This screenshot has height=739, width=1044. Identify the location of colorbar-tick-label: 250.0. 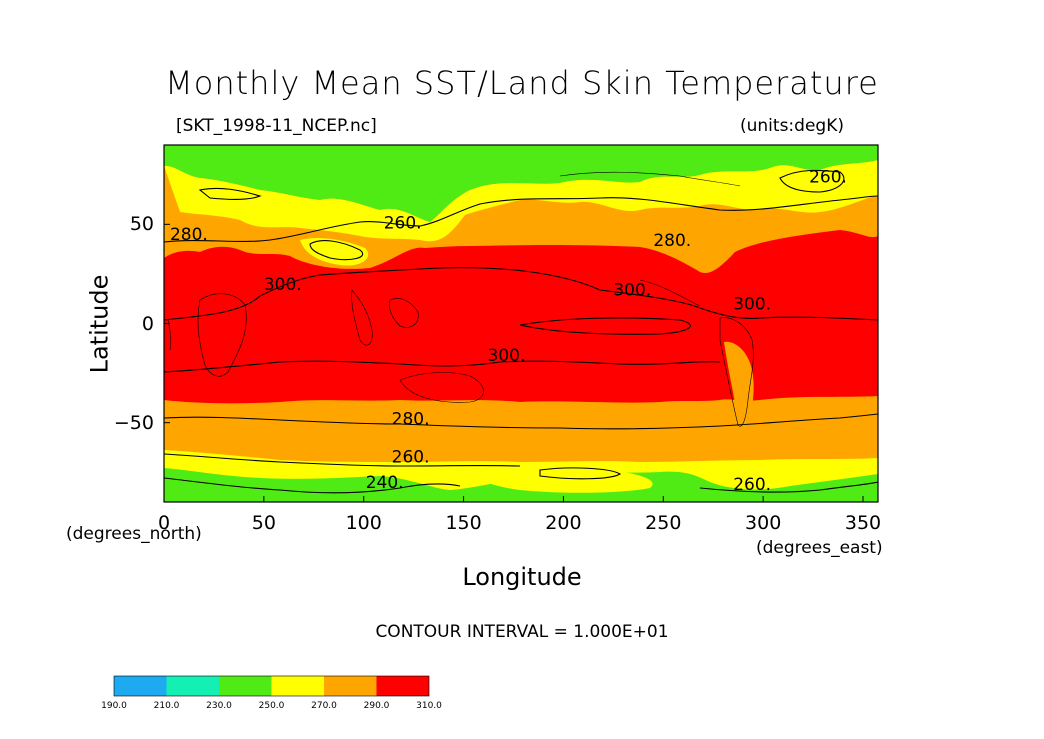
(271, 706).